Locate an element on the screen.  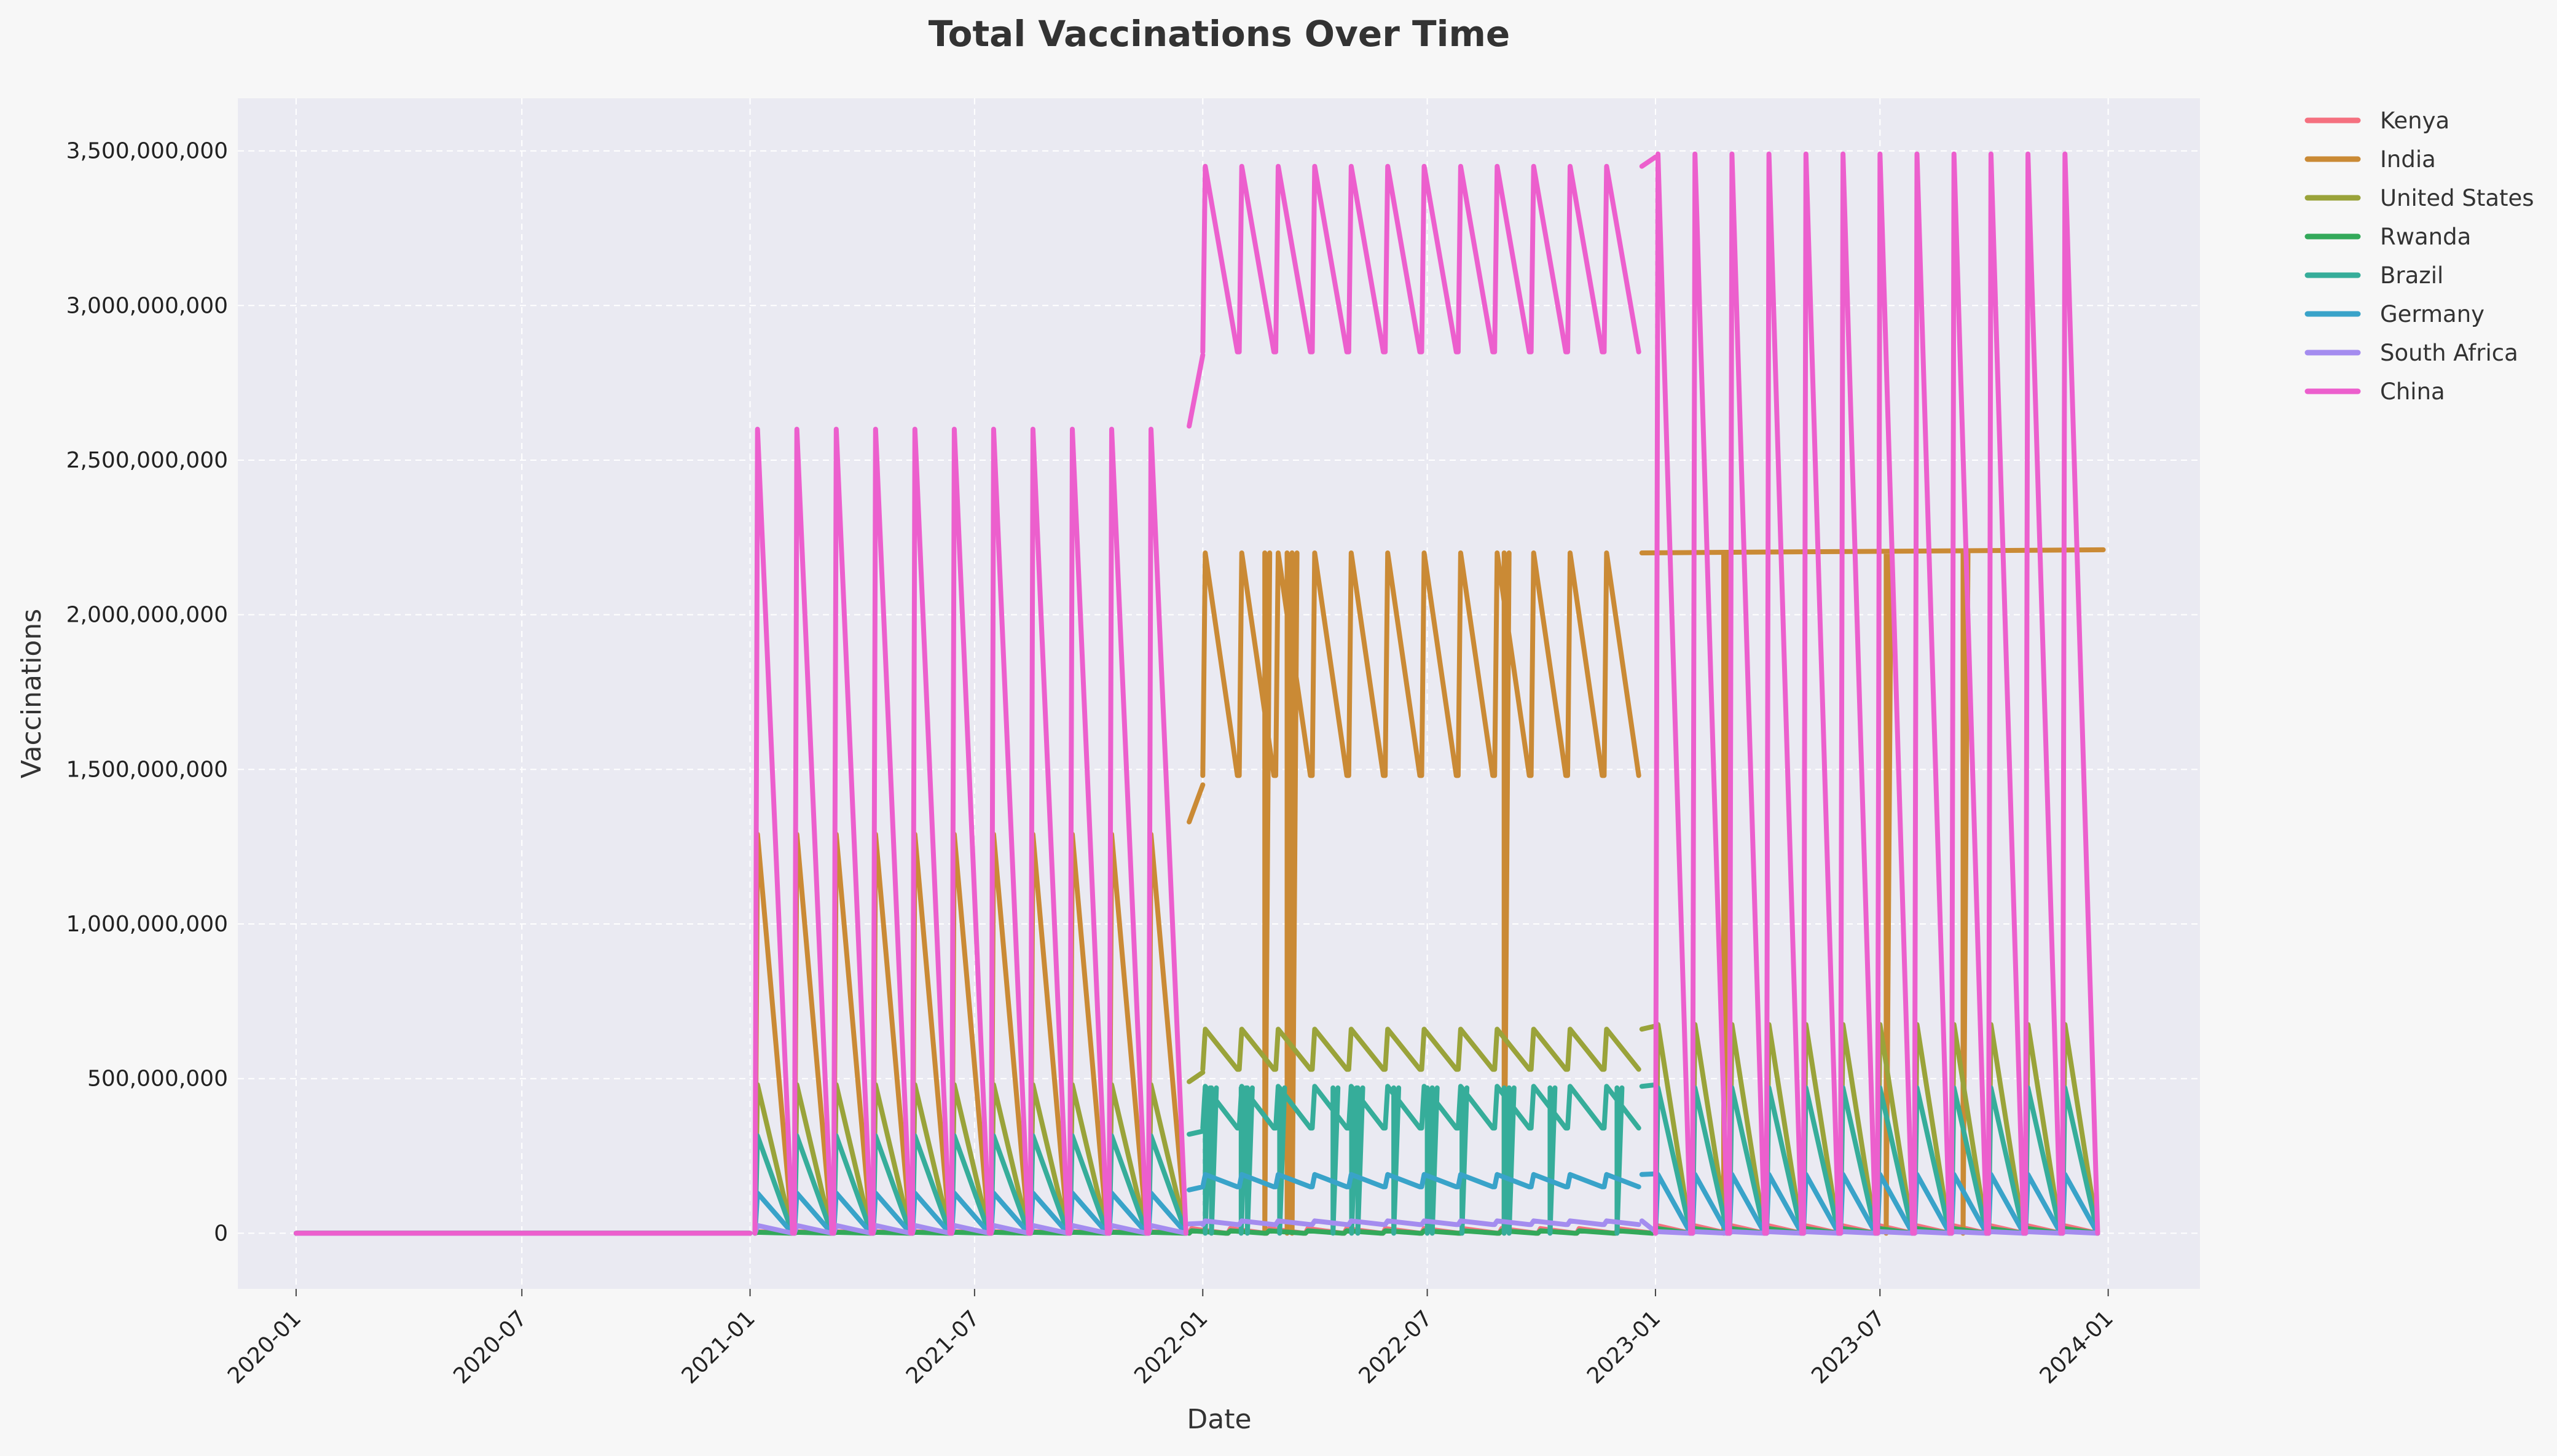
y-tick-label: 1,500,000,000 is located at coordinates (147, 769).